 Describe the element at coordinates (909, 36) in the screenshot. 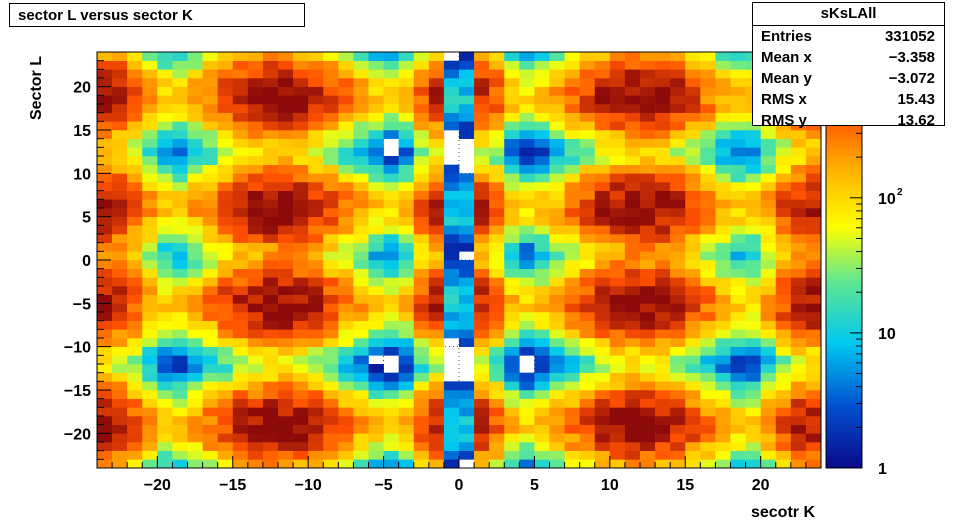

I see `stats-value: 331052` at that location.